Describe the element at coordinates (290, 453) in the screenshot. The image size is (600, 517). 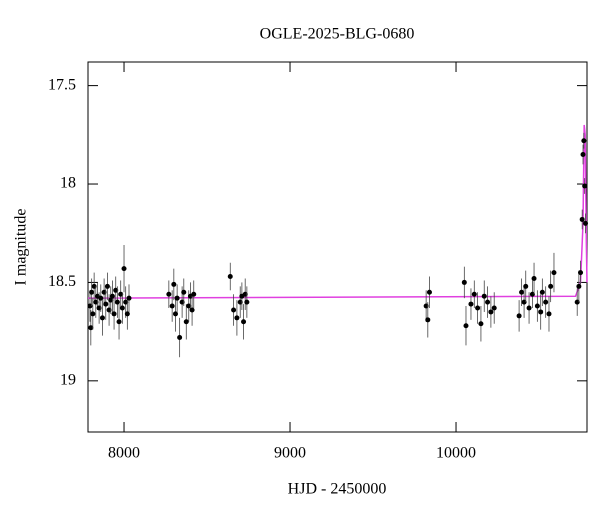
I see `x-tick-label: 9000` at that location.